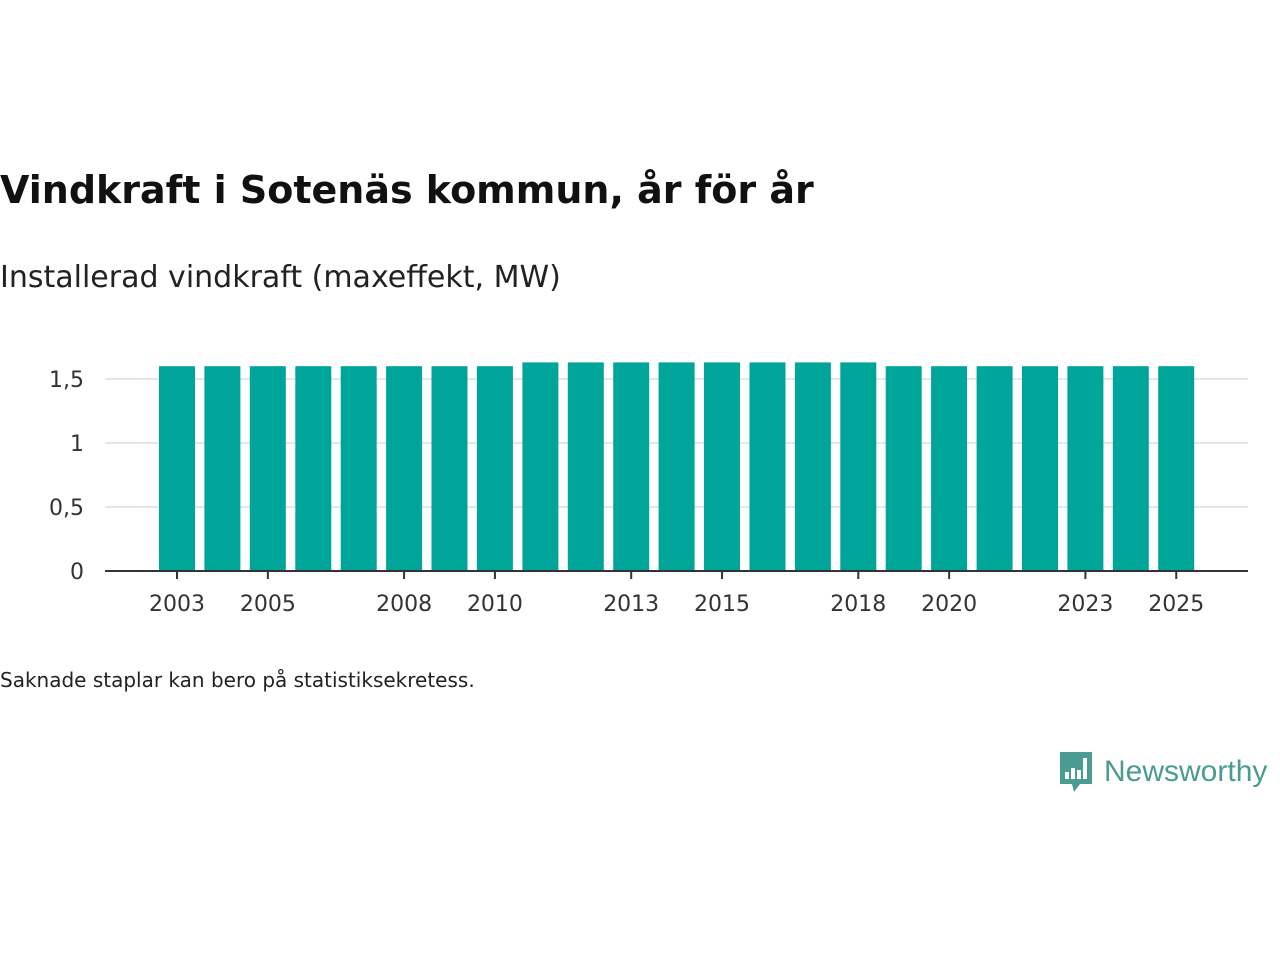 This screenshot has width=1280, height=960. What do you see at coordinates (722, 604) in the screenshot?
I see `x-tick-label: 2015` at bounding box center [722, 604].